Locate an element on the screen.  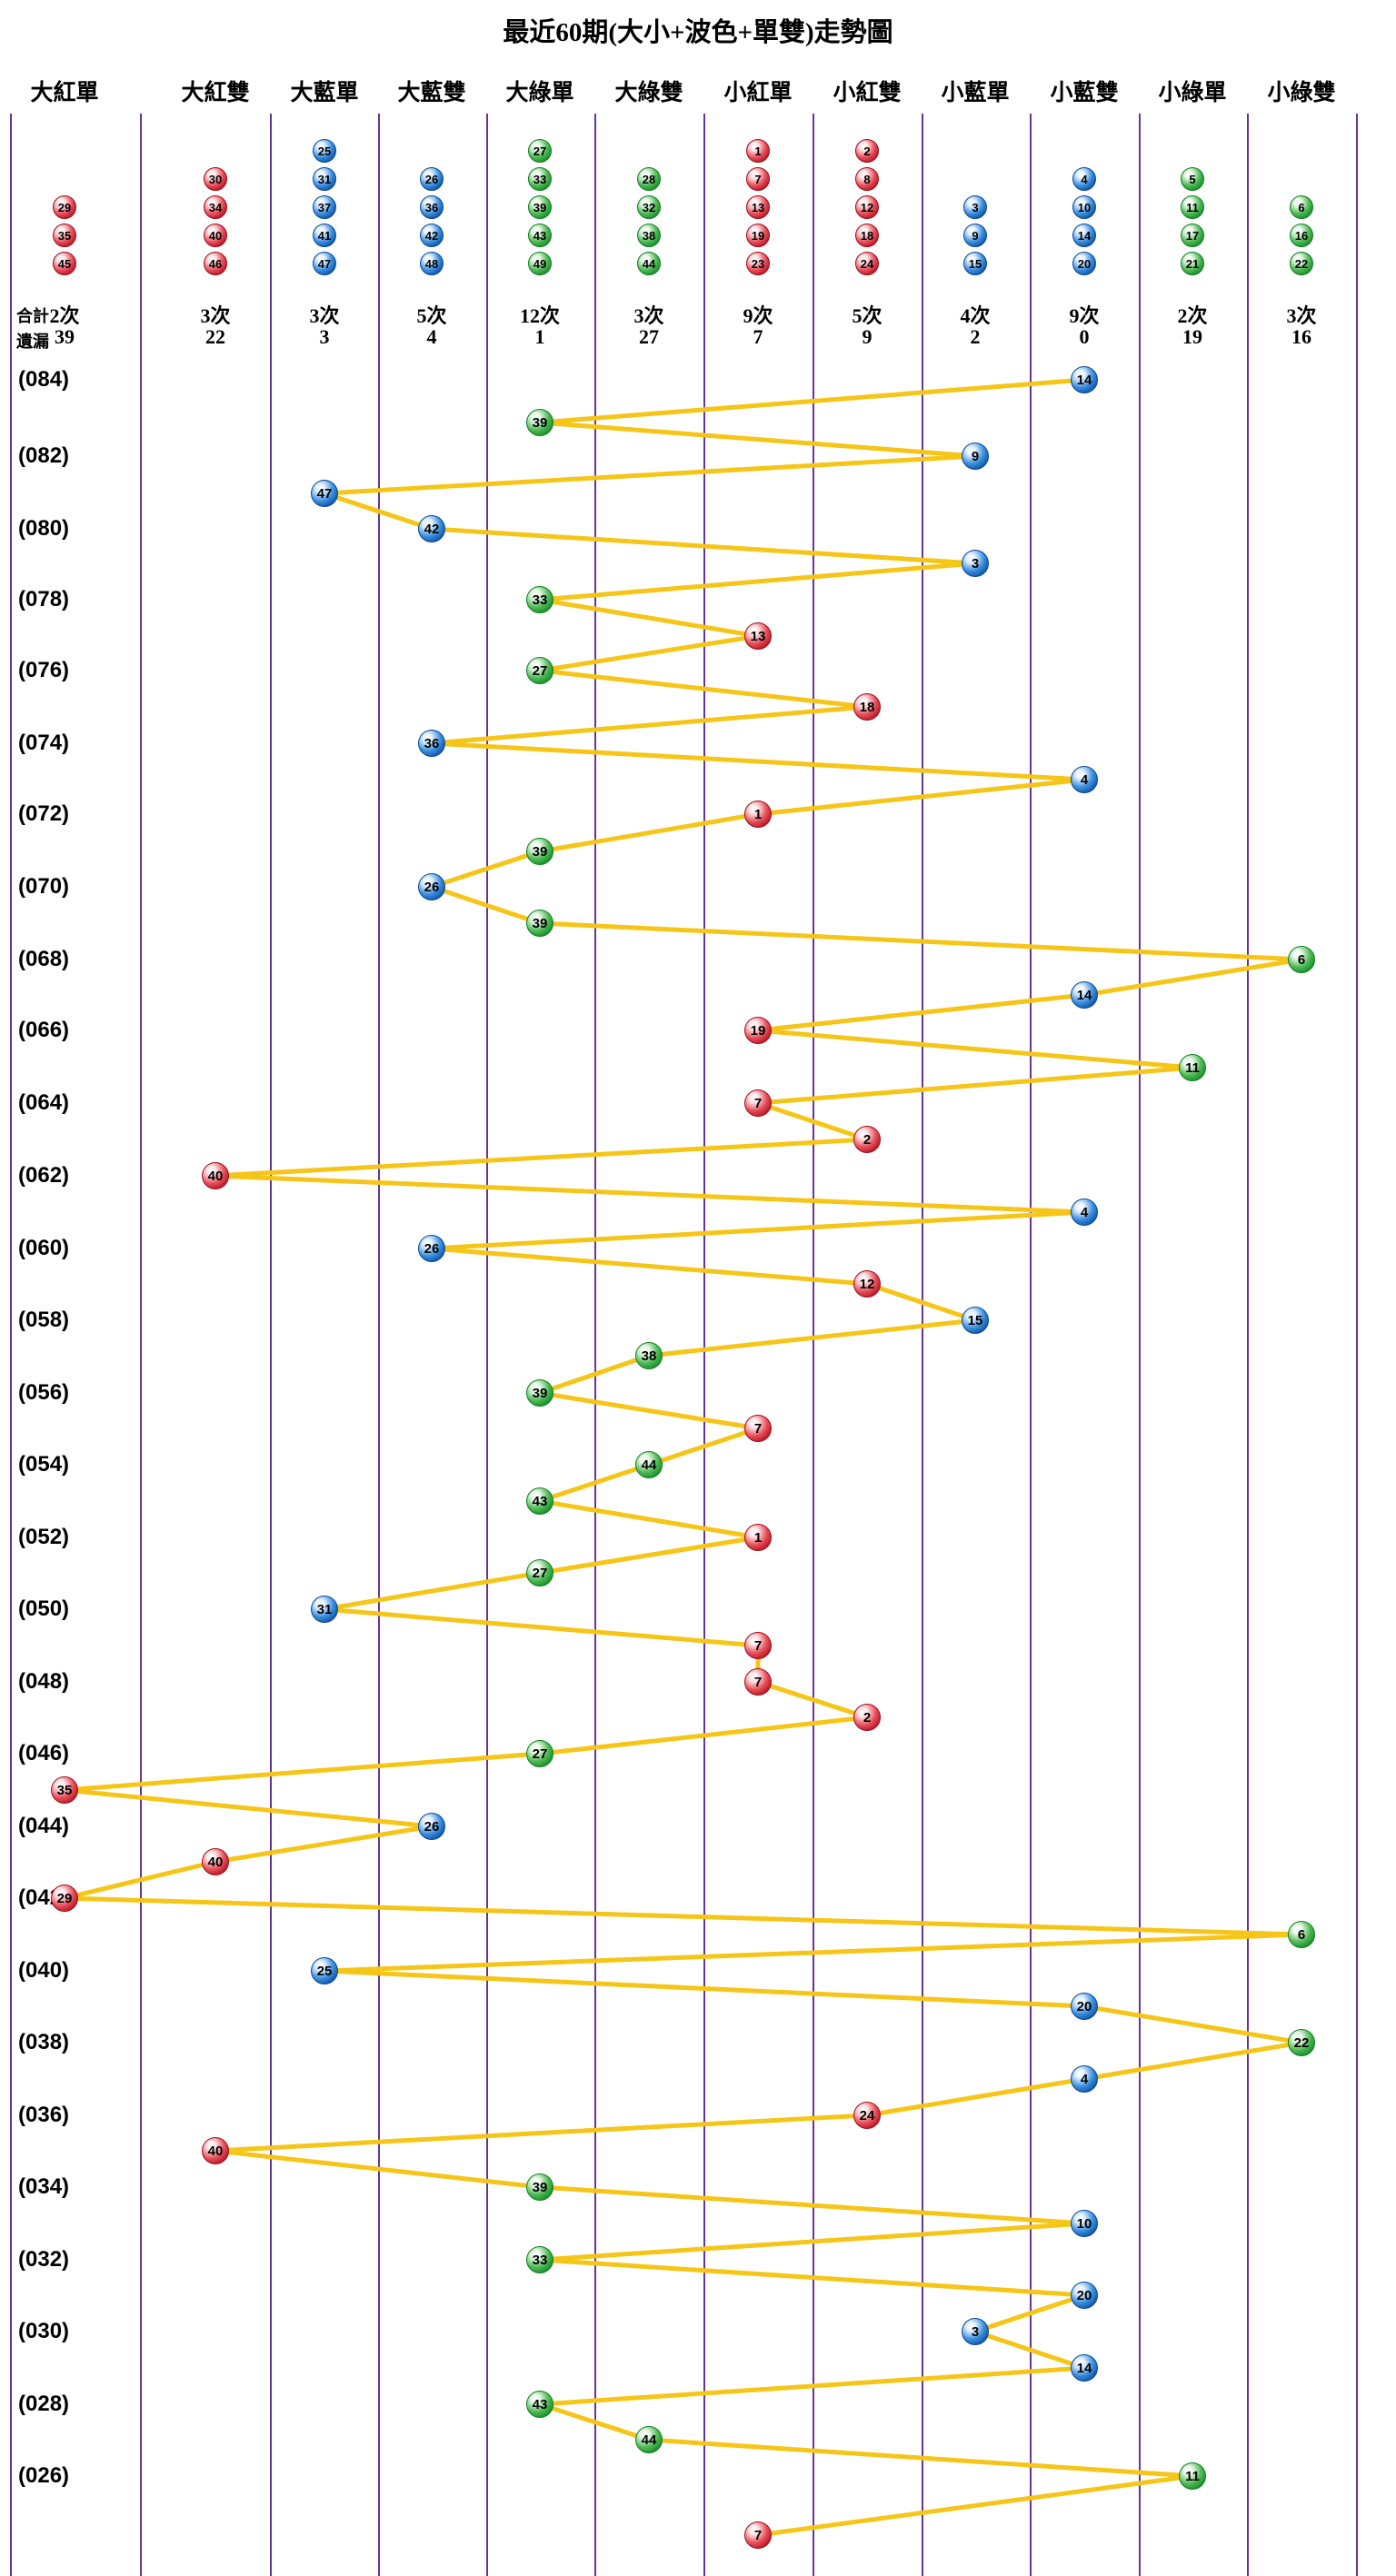
period-label: (028) is located at coordinates (44, 2404).